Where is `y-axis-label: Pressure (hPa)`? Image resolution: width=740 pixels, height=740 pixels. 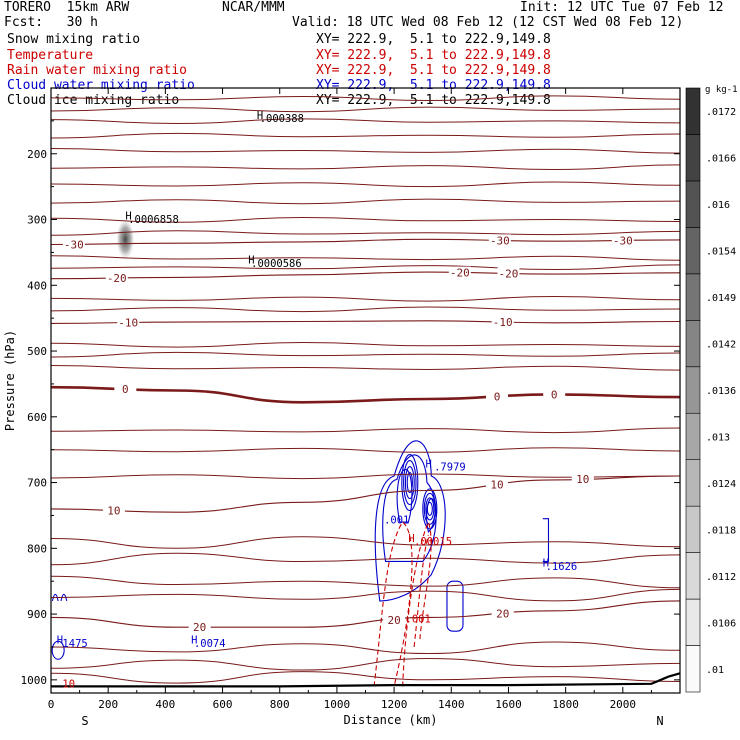
y-axis-label: Pressure (hPa) is located at coordinates (10, 380).